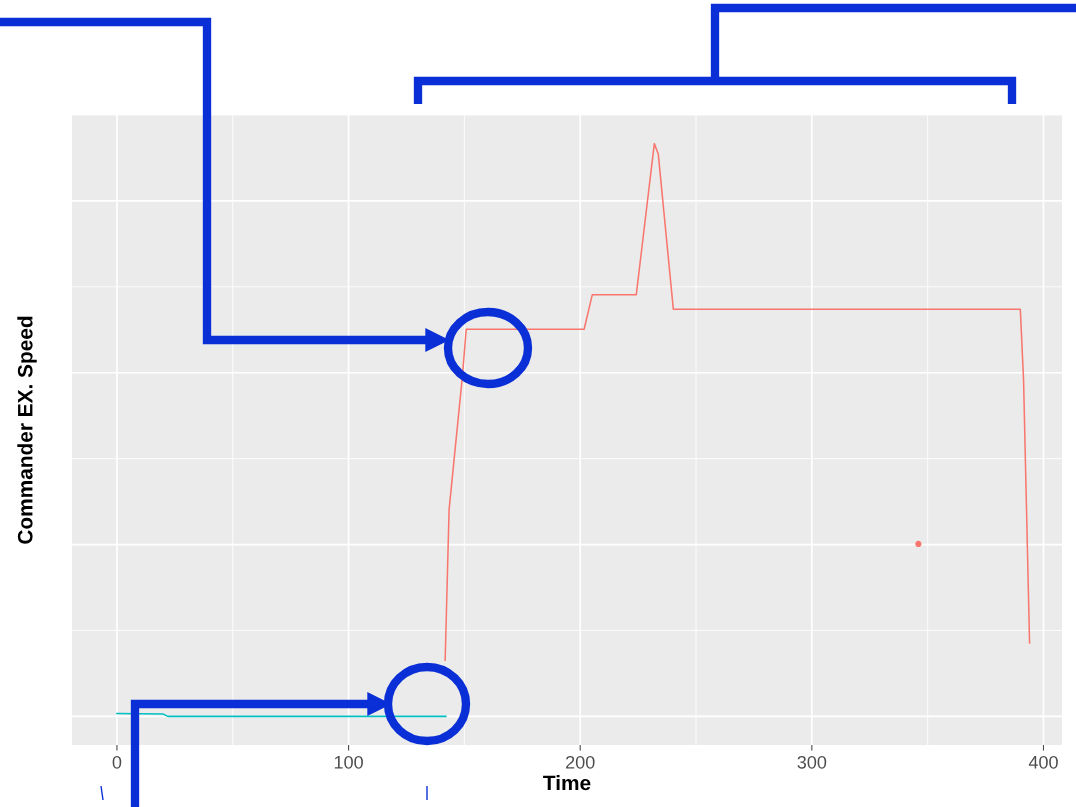 This screenshot has height=807, width=1076. What do you see at coordinates (580, 762) in the screenshot?
I see `x-tick-label: 200` at bounding box center [580, 762].